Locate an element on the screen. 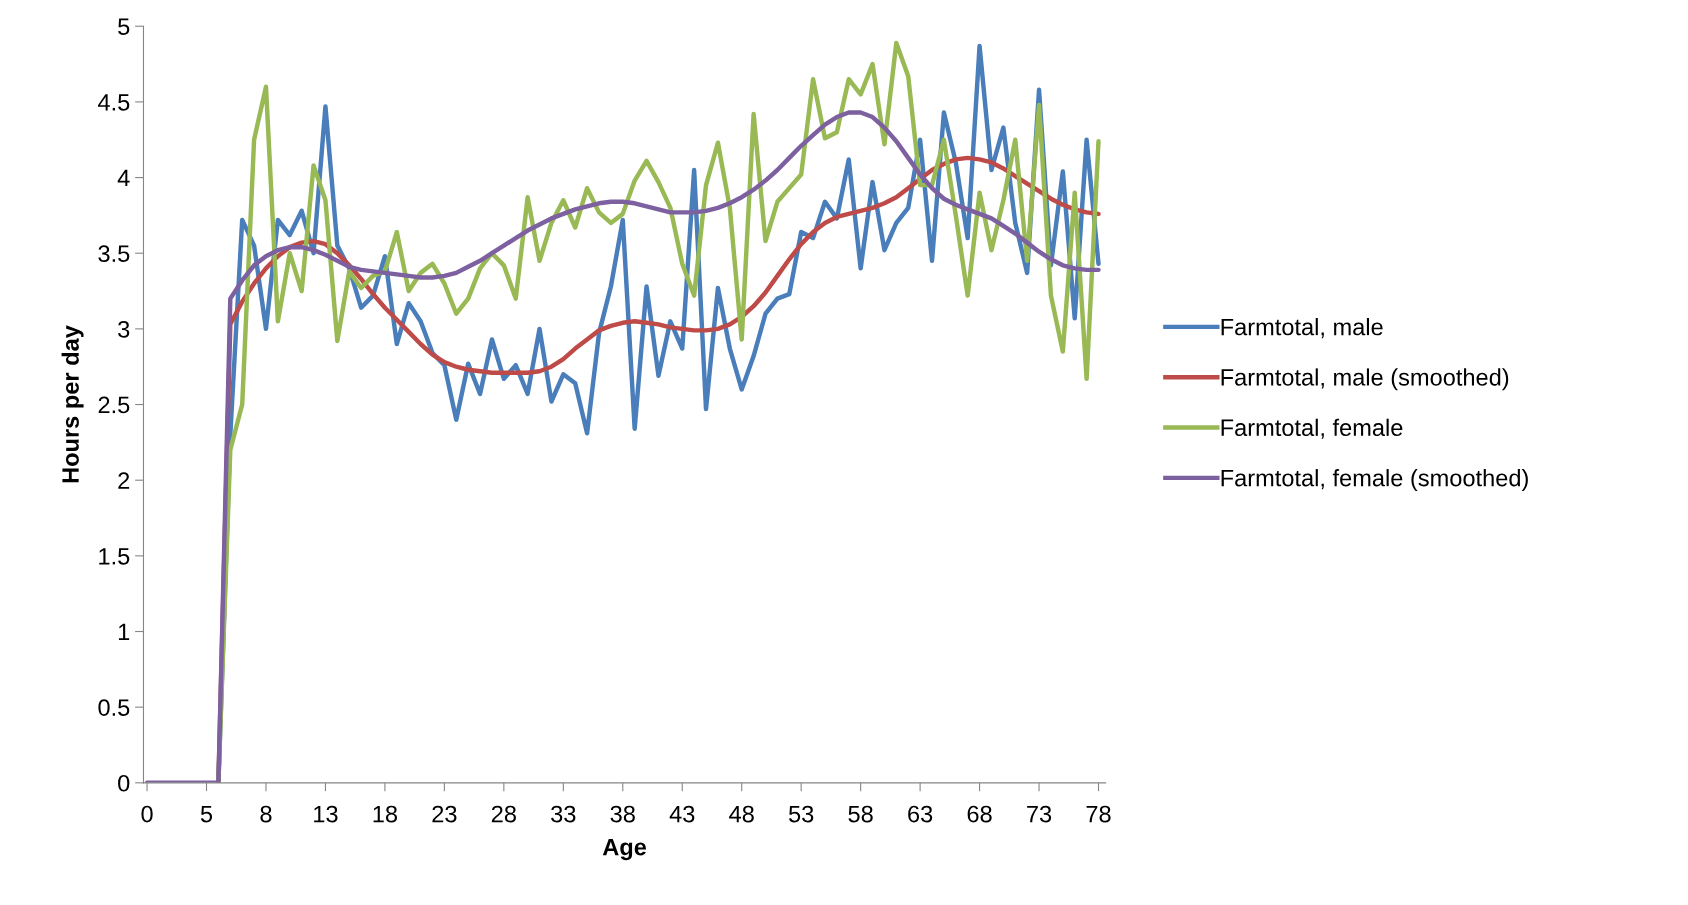 This screenshot has width=1688, height=905. x-tick-label: 0 is located at coordinates (147, 814).